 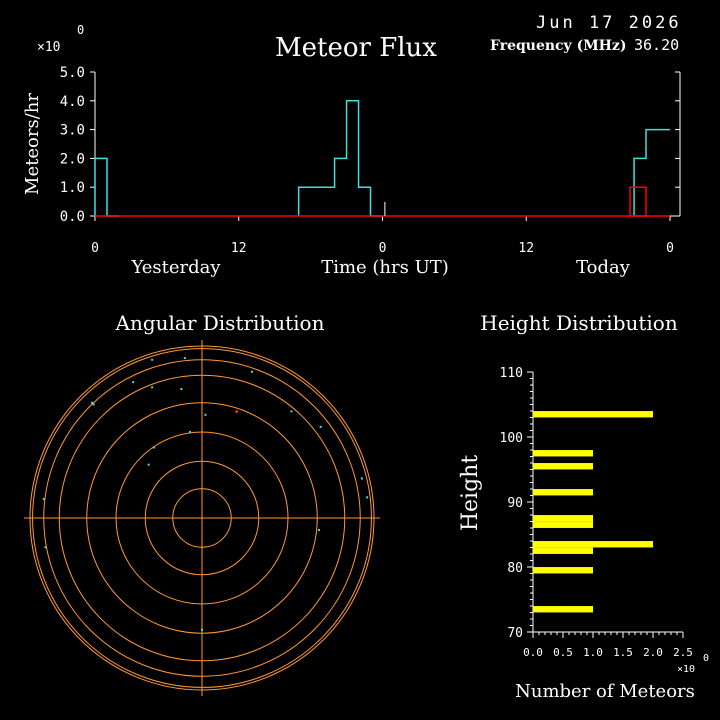 I want to click on height-y-tick-label: 90, so click(x=515, y=503).